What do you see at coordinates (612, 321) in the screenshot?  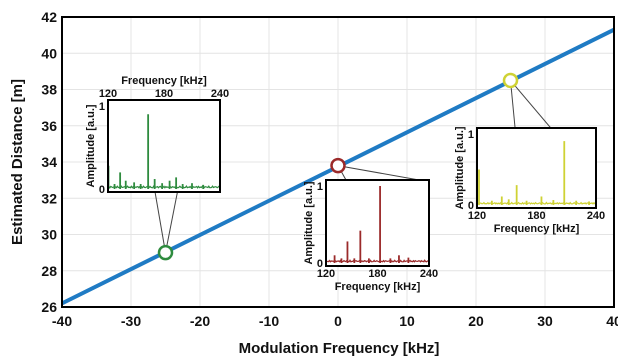 I see `x-tick-label: 40` at bounding box center [612, 321].